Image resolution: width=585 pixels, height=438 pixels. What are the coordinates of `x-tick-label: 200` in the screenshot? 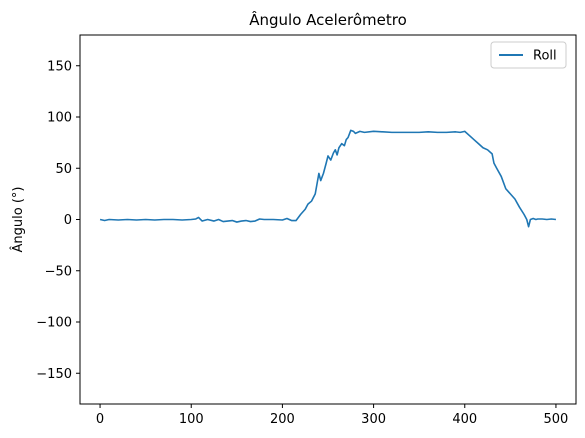 It's located at (282, 419).